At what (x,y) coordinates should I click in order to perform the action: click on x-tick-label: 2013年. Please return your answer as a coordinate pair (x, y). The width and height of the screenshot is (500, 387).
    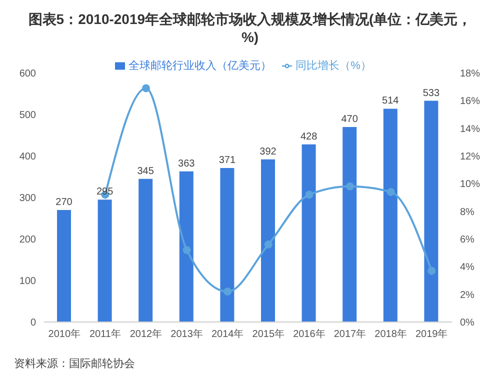
    Looking at the image, I should click on (186, 334).